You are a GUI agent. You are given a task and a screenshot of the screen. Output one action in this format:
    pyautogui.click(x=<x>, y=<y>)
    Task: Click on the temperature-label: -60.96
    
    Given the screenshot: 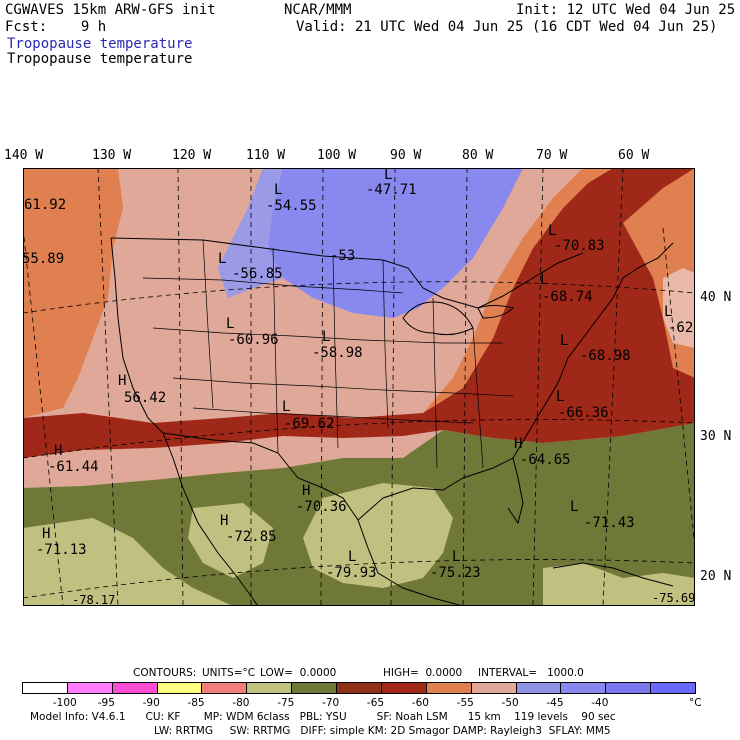 What is the action you would take?
    pyautogui.click(x=253, y=340)
    